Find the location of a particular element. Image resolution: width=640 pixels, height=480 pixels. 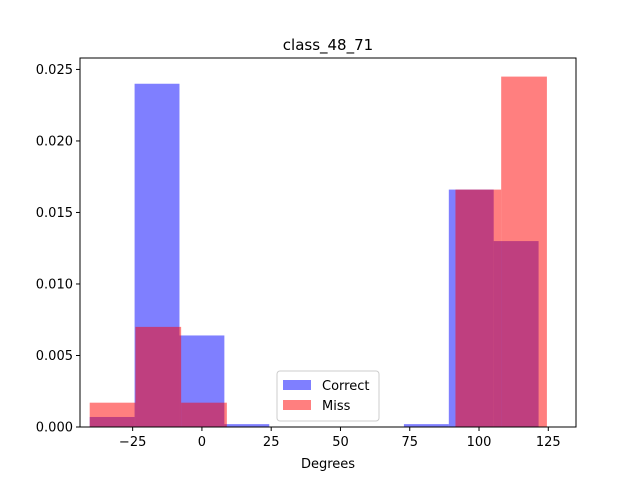

x-tick-label-4: 75 is located at coordinates (409, 442).